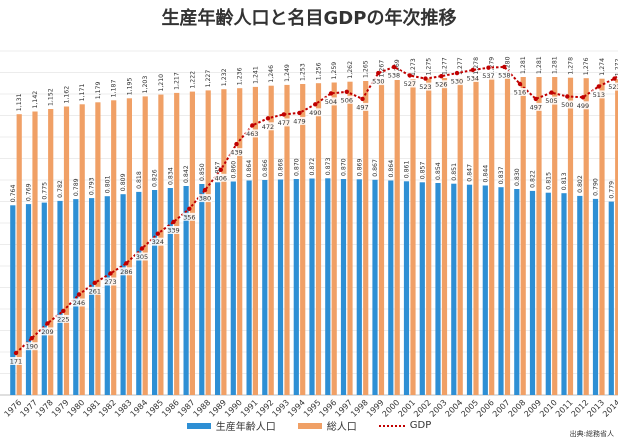 The width and height of the screenshot is (618, 440). I want to click on legend-total: 総人口, so click(327, 425).